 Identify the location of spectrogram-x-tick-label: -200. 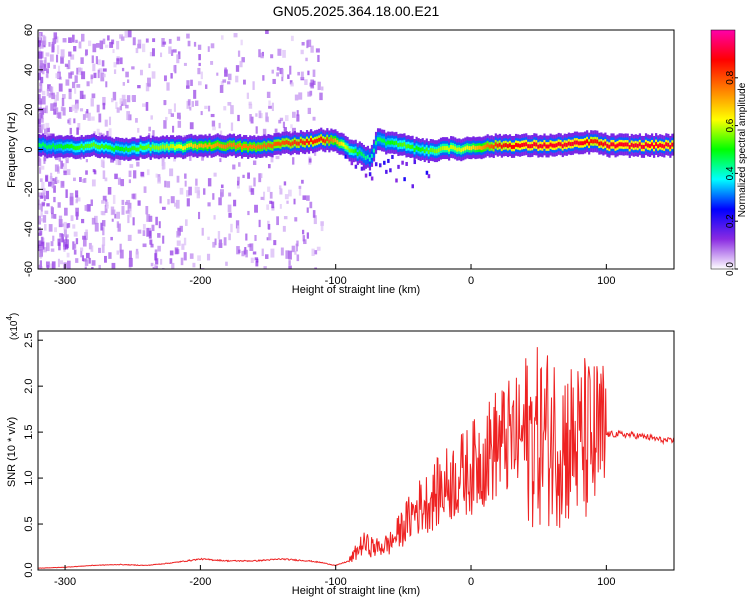
(200, 281).